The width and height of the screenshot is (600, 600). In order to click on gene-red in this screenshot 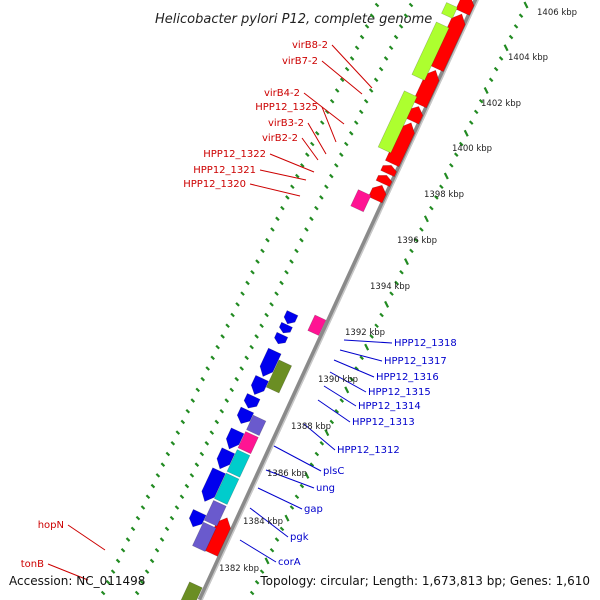, I will do `click(447, 42)`.